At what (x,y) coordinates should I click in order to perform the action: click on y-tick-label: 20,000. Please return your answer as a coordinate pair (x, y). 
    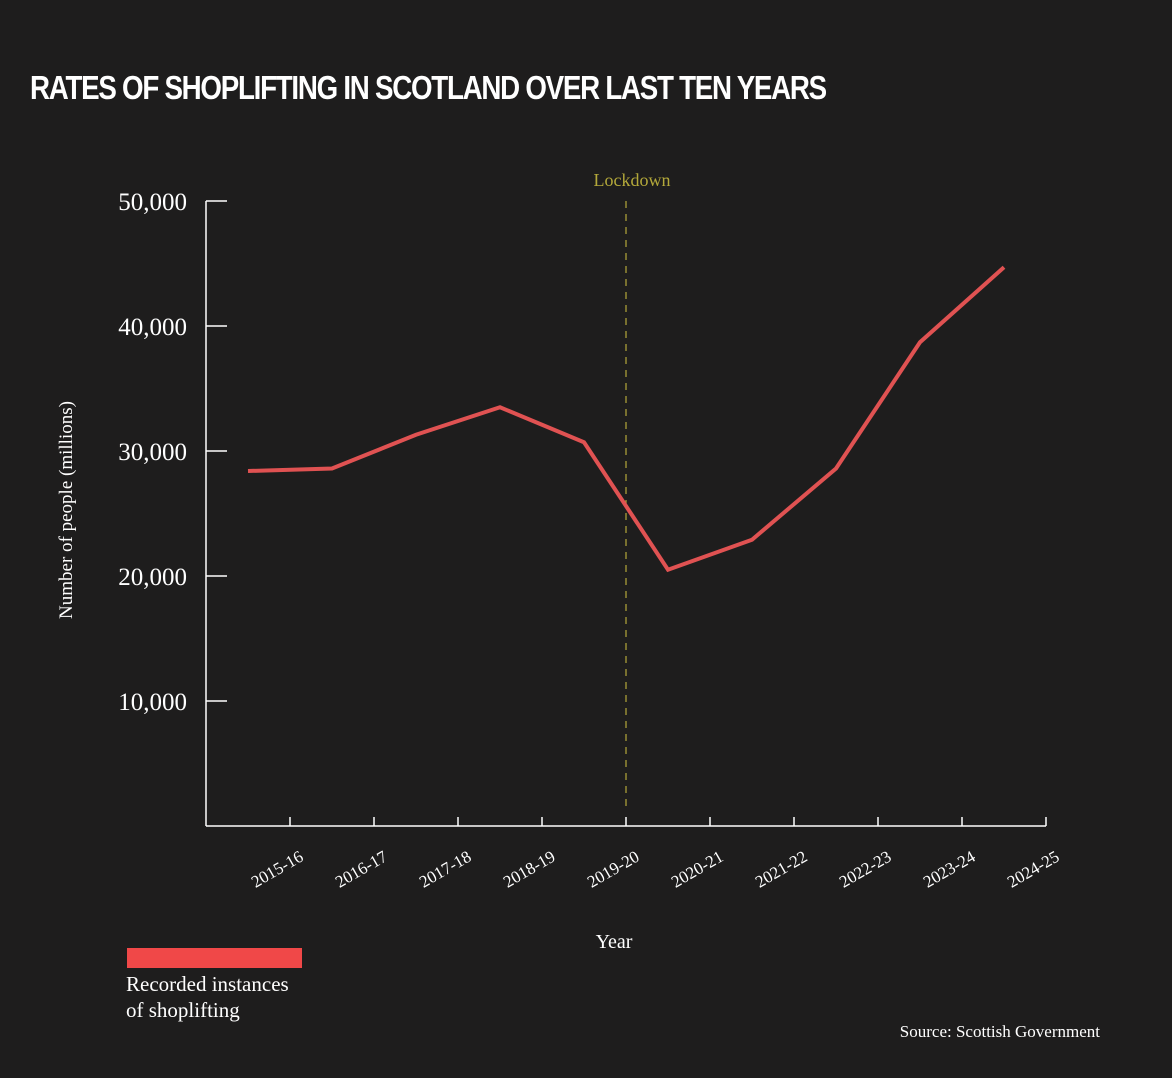
    Looking at the image, I should click on (152, 577).